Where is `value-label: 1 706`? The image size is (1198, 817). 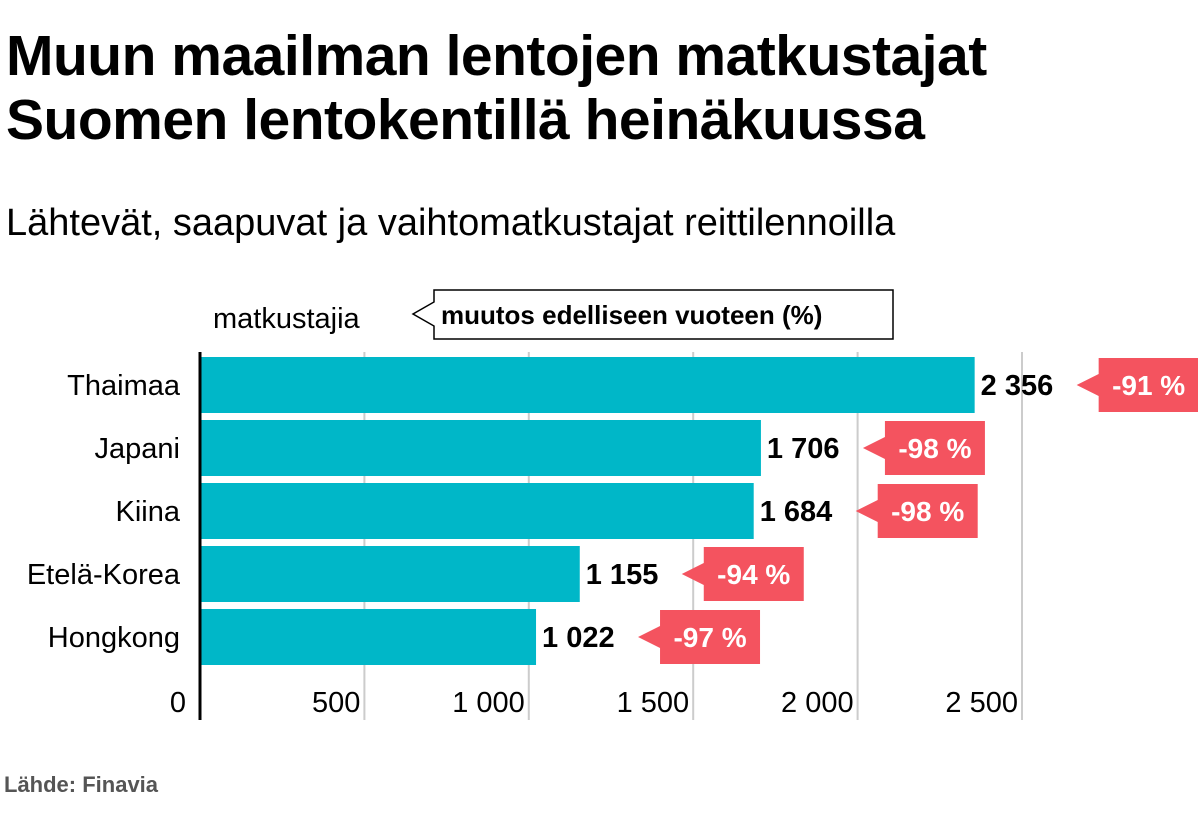 value-label: 1 706 is located at coordinates (803, 449).